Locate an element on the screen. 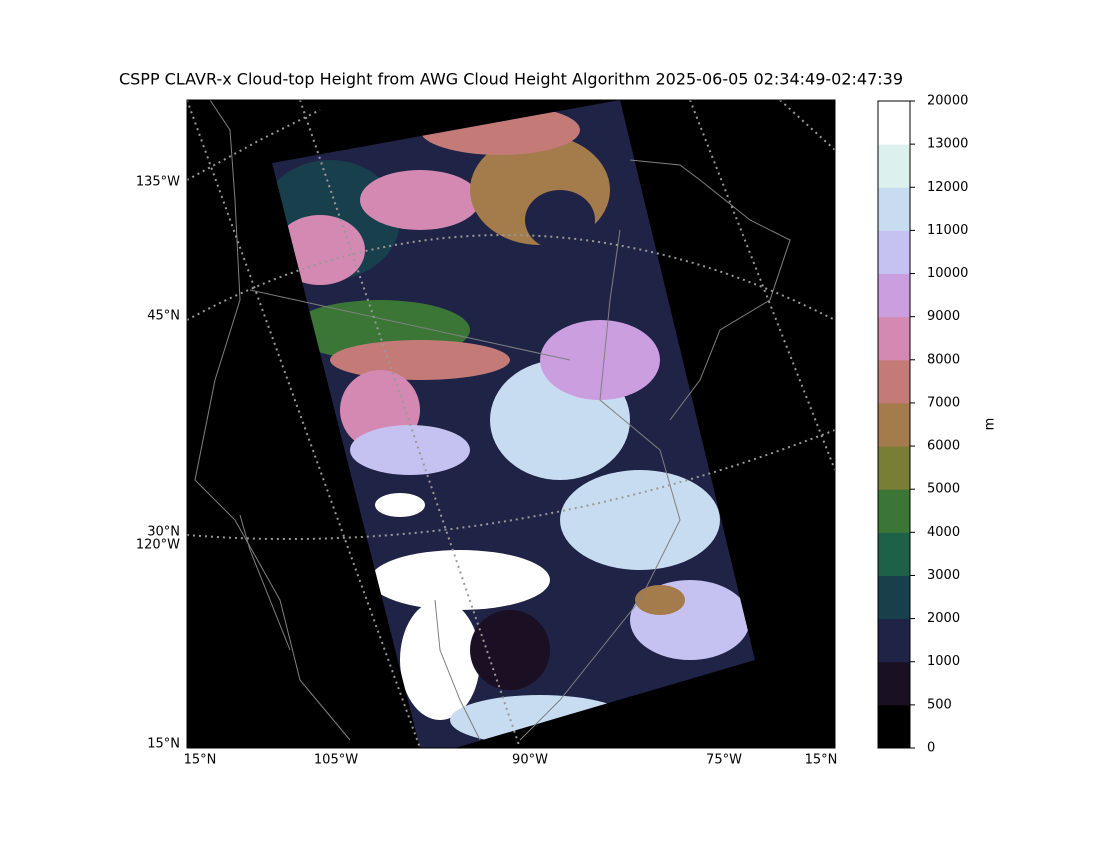 The image size is (1120, 844). colorbar-tick-label: 20000 is located at coordinates (947, 101).